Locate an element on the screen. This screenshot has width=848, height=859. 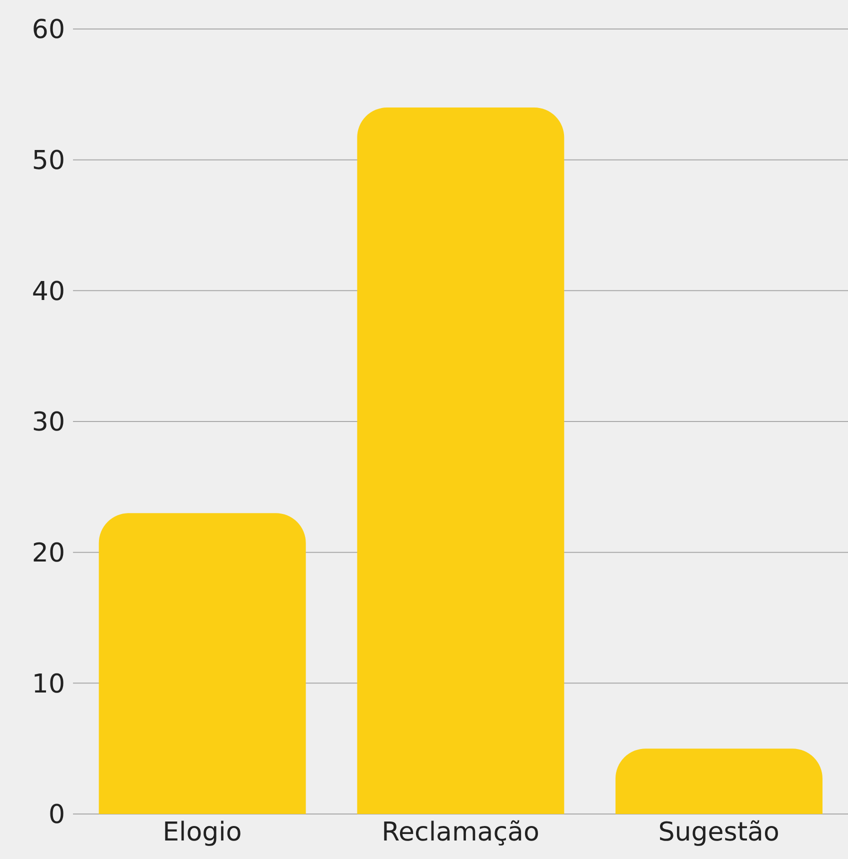
y-tick-label: 10 is located at coordinates (48, 684).